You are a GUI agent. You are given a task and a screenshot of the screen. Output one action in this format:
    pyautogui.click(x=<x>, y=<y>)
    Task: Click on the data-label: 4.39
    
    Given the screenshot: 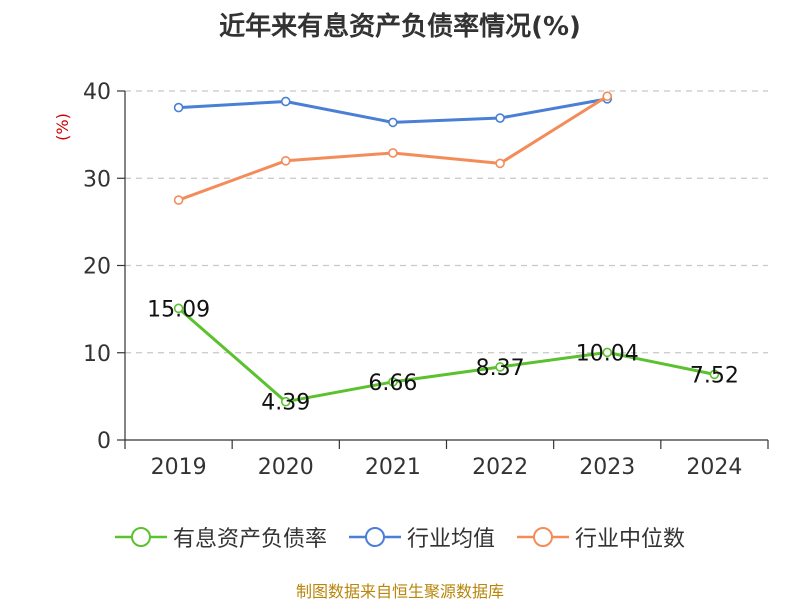 What is the action you would take?
    pyautogui.click(x=285, y=403)
    